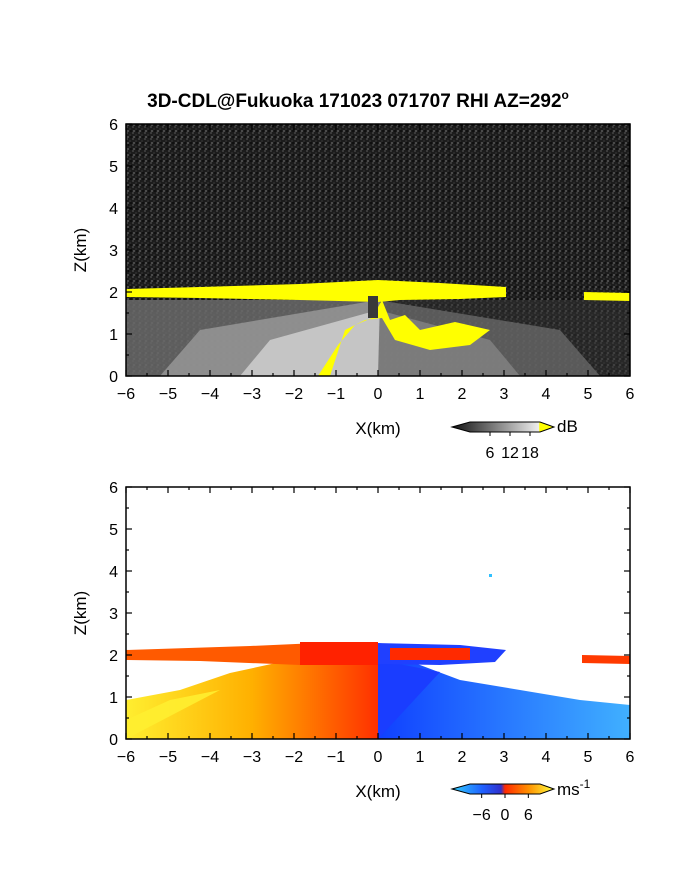 This screenshot has height=880, width=680. Describe the element at coordinates (482, 815) in the screenshot. I see `colorbar-tick-label: −6` at that location.